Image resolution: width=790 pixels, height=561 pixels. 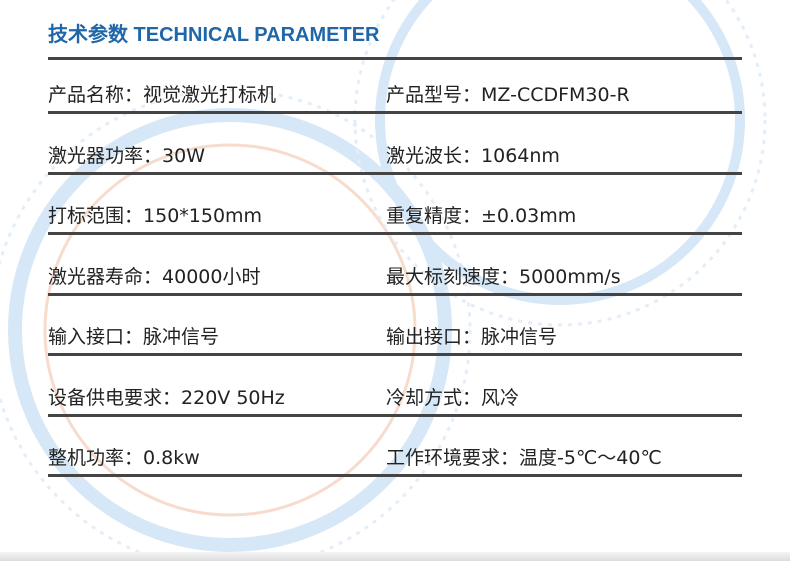 What do you see at coordinates (96, 95) in the screenshot?
I see `spec-label: 产品名称：` at bounding box center [96, 95].